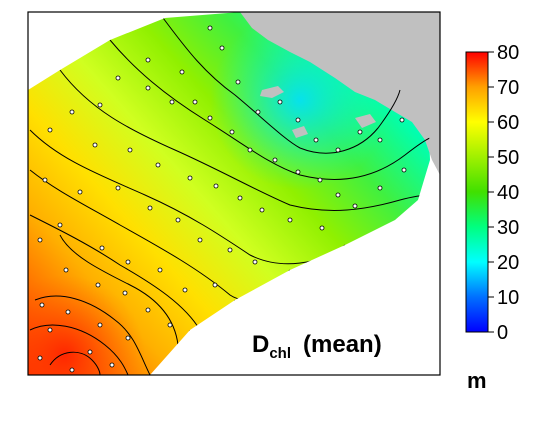 Image resolution: width=556 pixels, height=421 pixels. What do you see at coordinates (280, 353) in the screenshot?
I see `map-label-subscript: chl` at bounding box center [280, 353].